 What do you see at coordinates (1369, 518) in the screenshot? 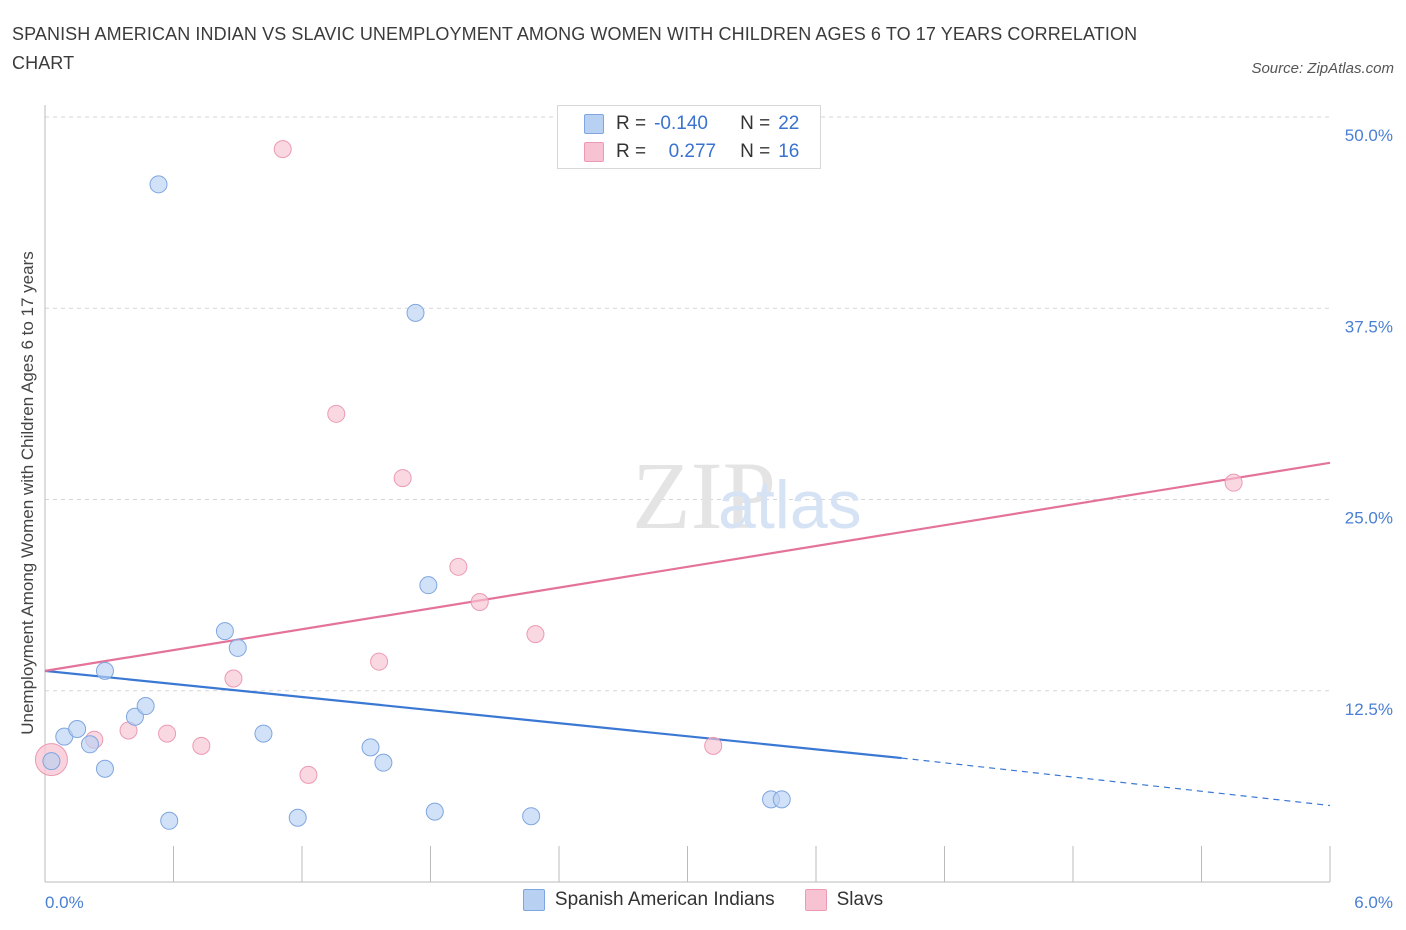
I see `y-tick-label: 25.0%` at bounding box center [1369, 518].